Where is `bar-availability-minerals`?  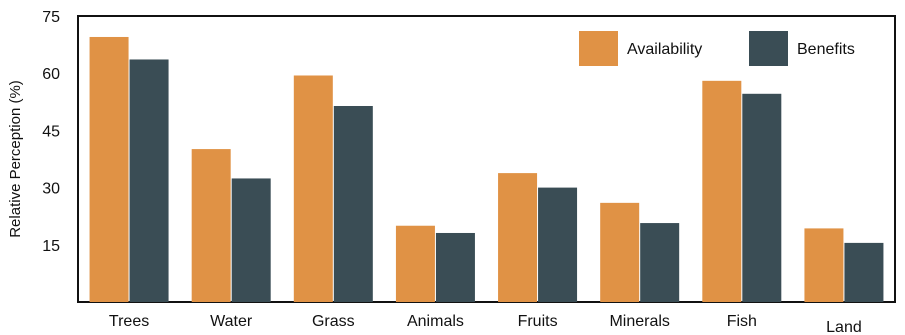
bar-availability-minerals is located at coordinates (620, 252).